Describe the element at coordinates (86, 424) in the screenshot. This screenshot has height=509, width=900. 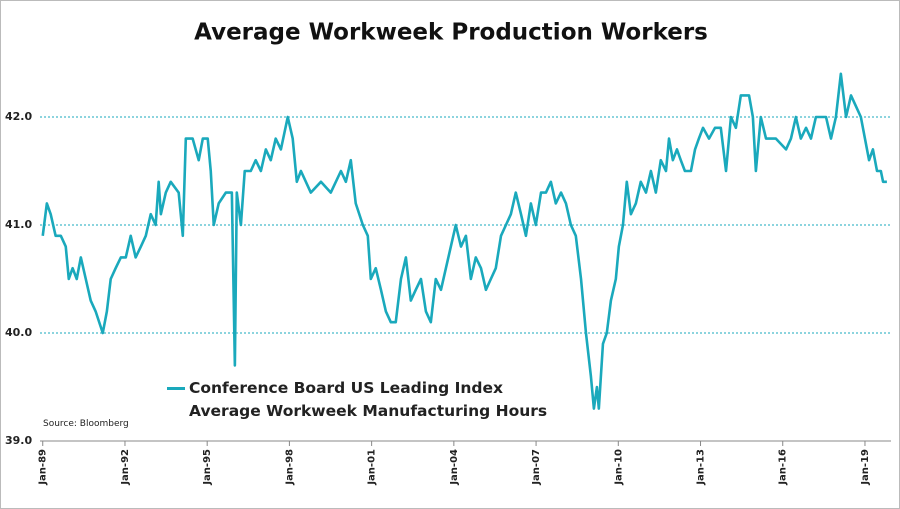
I see `source-note: Source: Bloomberg` at that location.